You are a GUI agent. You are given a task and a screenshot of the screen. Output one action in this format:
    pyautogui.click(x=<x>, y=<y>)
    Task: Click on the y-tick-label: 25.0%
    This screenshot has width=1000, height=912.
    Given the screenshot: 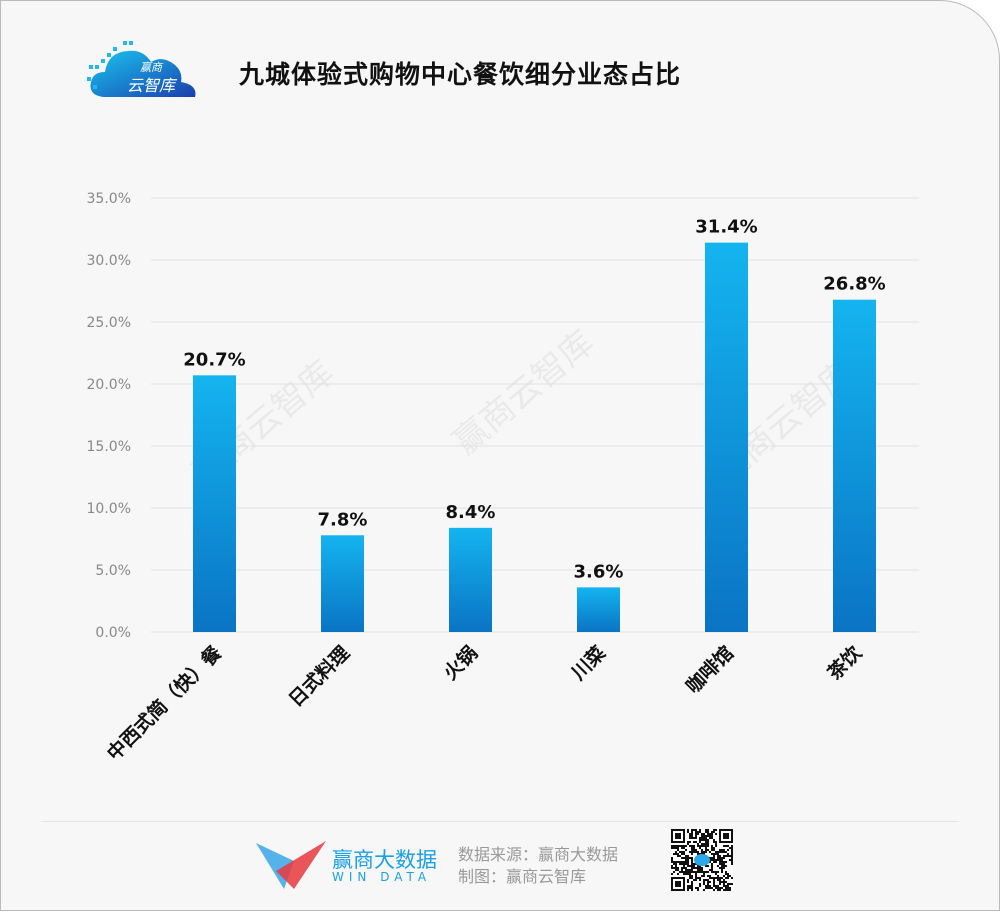 What is the action you would take?
    pyautogui.click(x=109, y=323)
    